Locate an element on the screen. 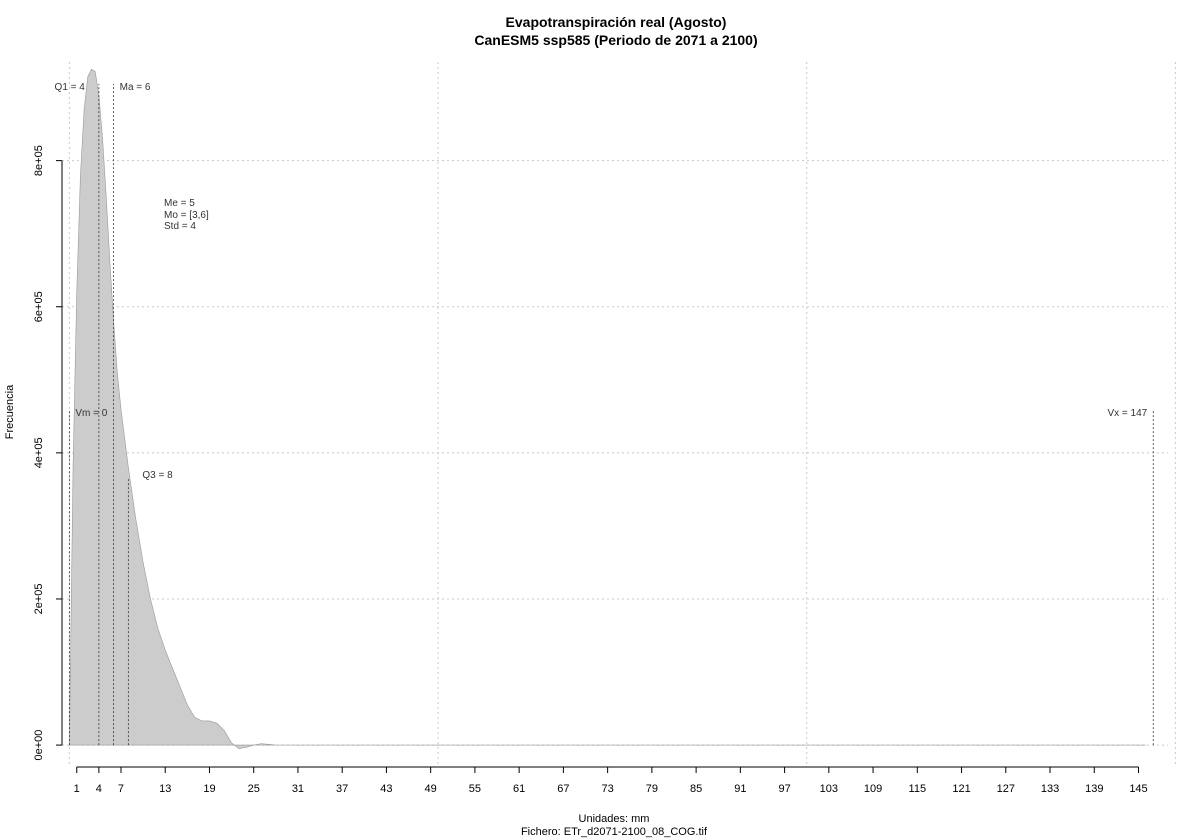  x-tick-label: 43 is located at coordinates (386, 789).